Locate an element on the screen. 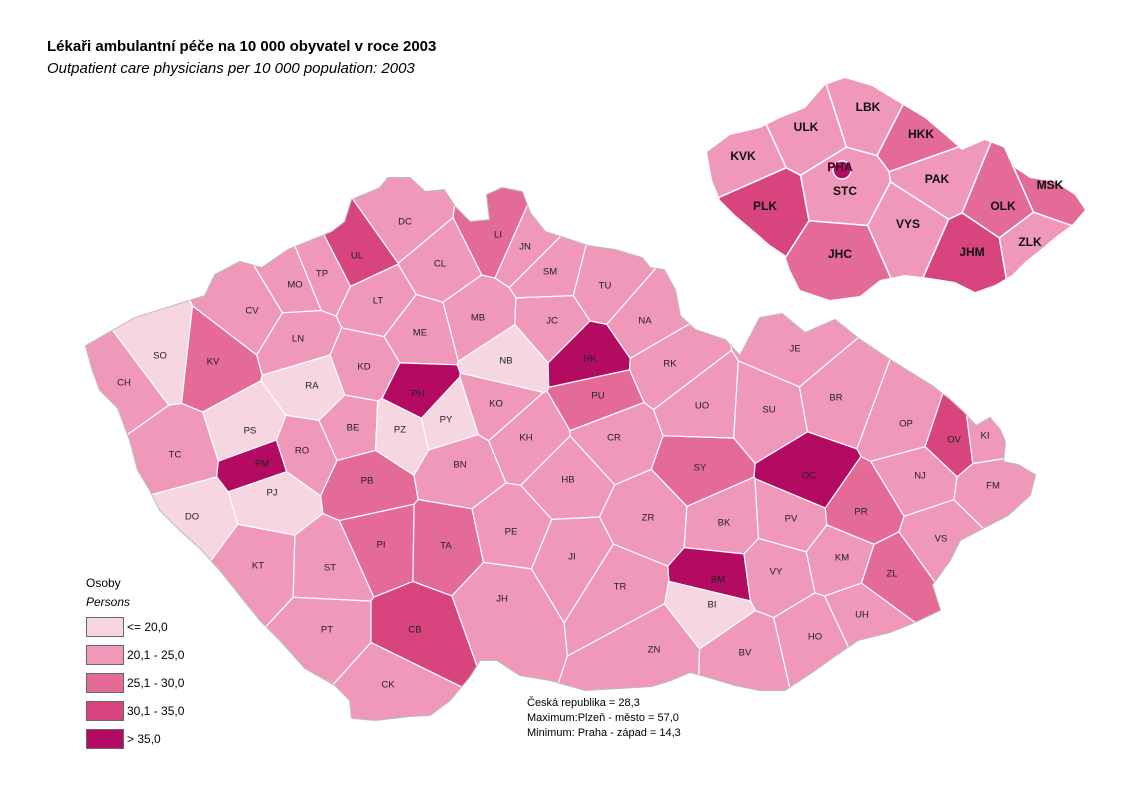 This screenshot has height=794, width=1123. district-label-ho: HO is located at coordinates (815, 637).